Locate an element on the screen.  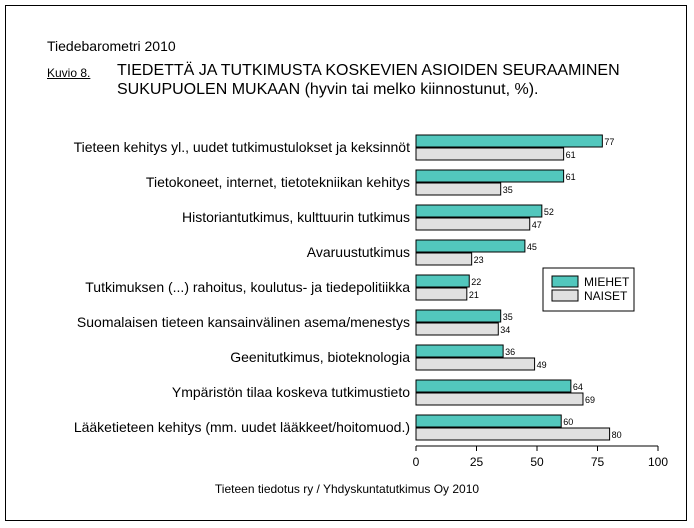
data-label: 23 is located at coordinates (479, 260).